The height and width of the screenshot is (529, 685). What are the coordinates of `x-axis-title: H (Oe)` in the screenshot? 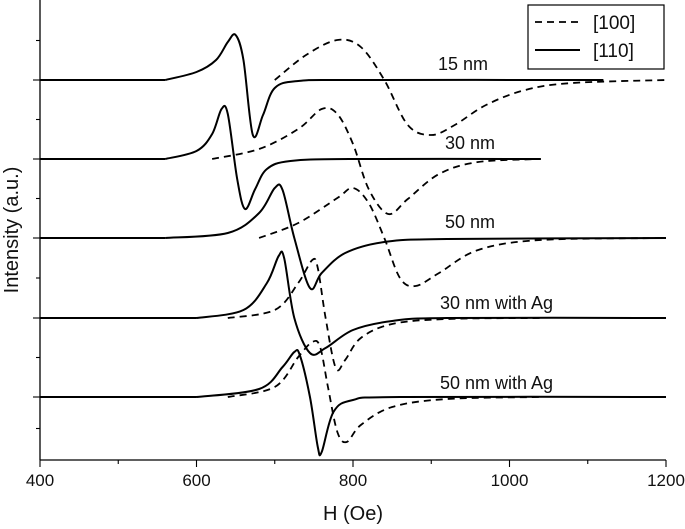 It's located at (353, 514).